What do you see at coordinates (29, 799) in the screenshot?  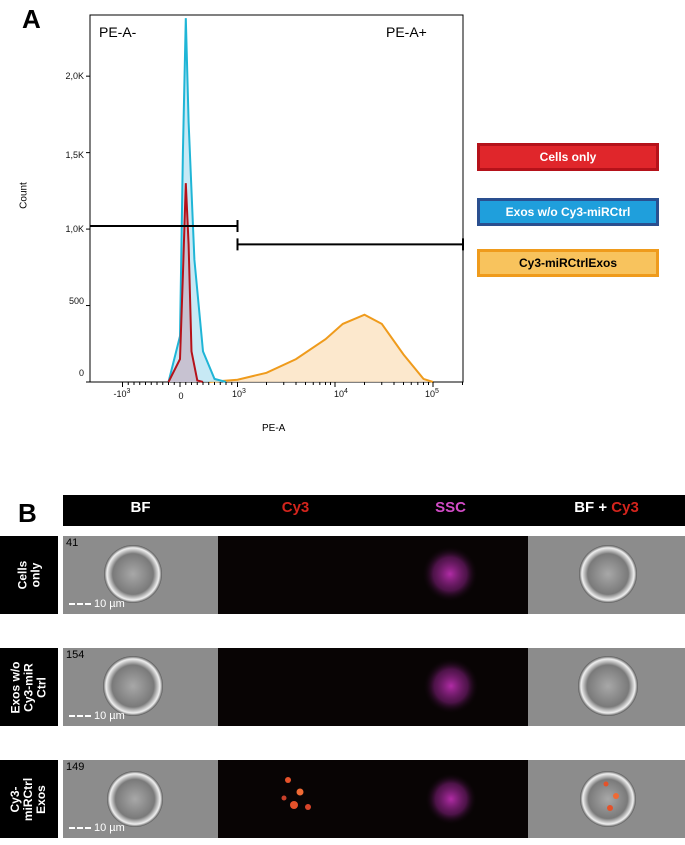 I see `row-label-cy3-mirctrl-exos: Cy3- miRCtrl Exos` at bounding box center [29, 799].